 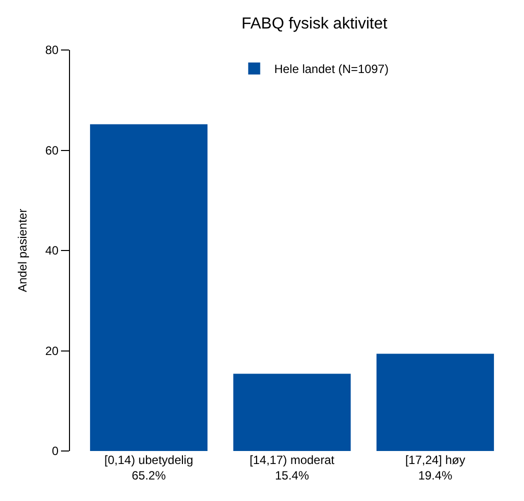 What do you see at coordinates (149, 460) in the screenshot?
I see `x-tick-label: [0,14) ubetydelig` at bounding box center [149, 460].